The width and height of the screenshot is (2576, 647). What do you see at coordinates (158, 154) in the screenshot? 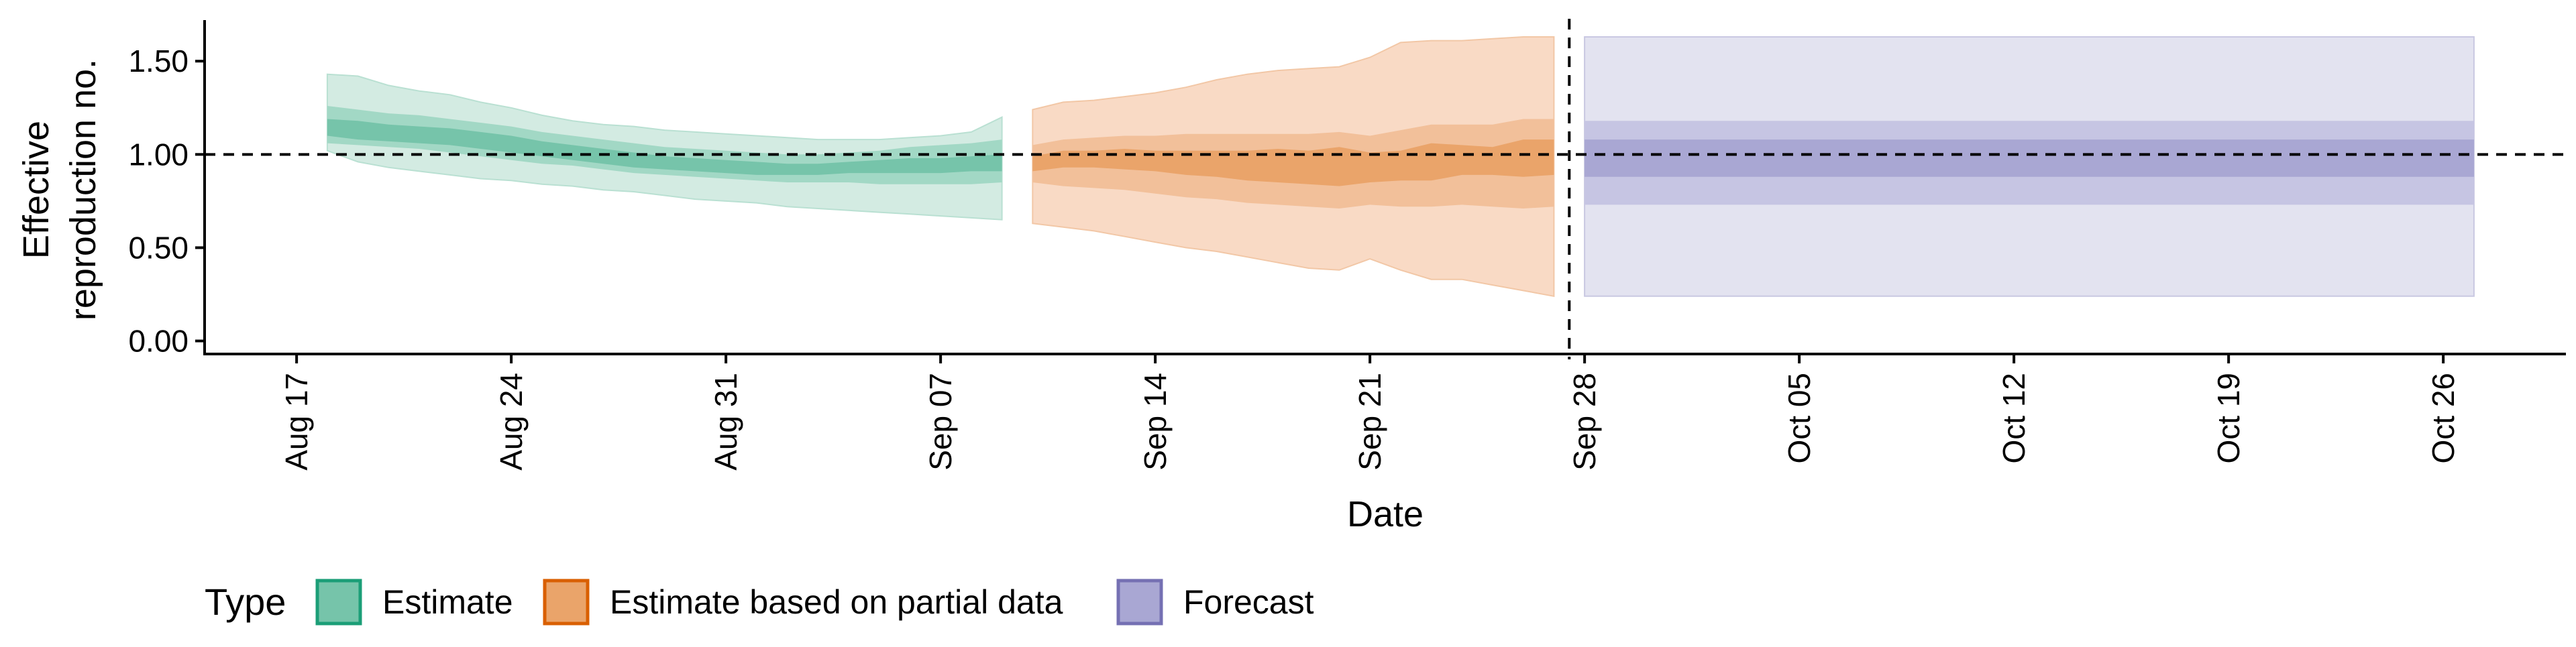
I see `y-tick-label: 1.00` at bounding box center [158, 154].